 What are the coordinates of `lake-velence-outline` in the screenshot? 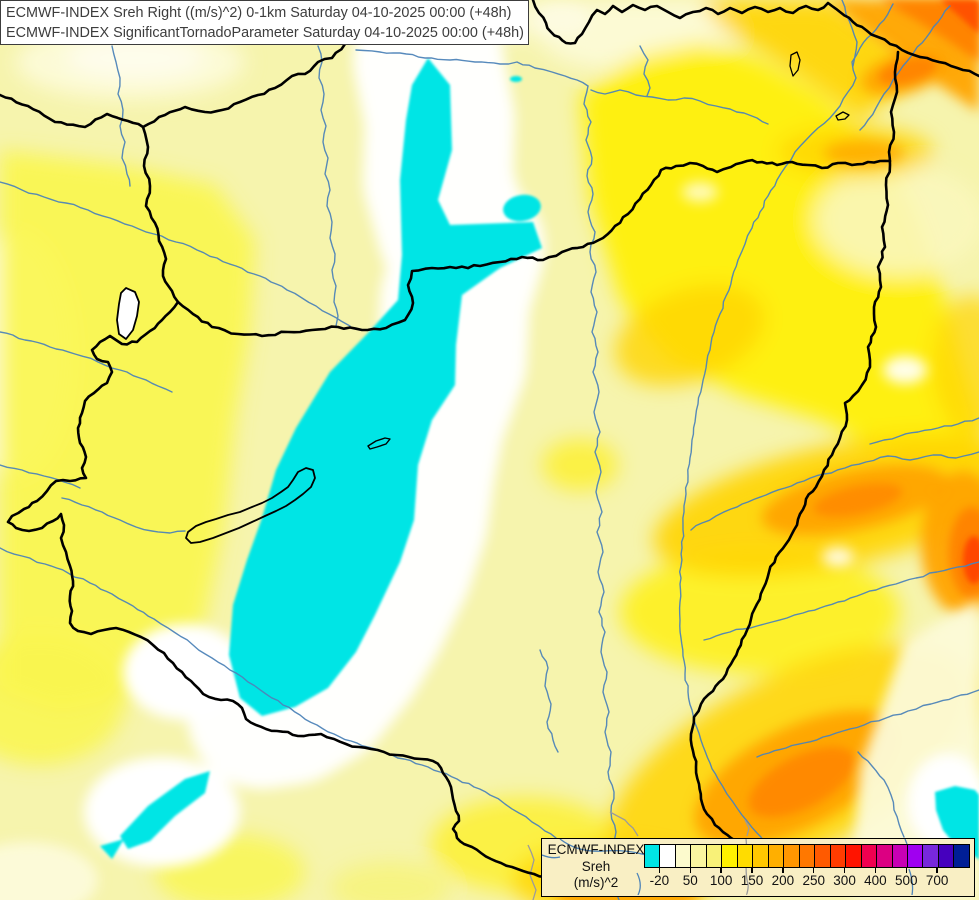 It's located at (379, 443).